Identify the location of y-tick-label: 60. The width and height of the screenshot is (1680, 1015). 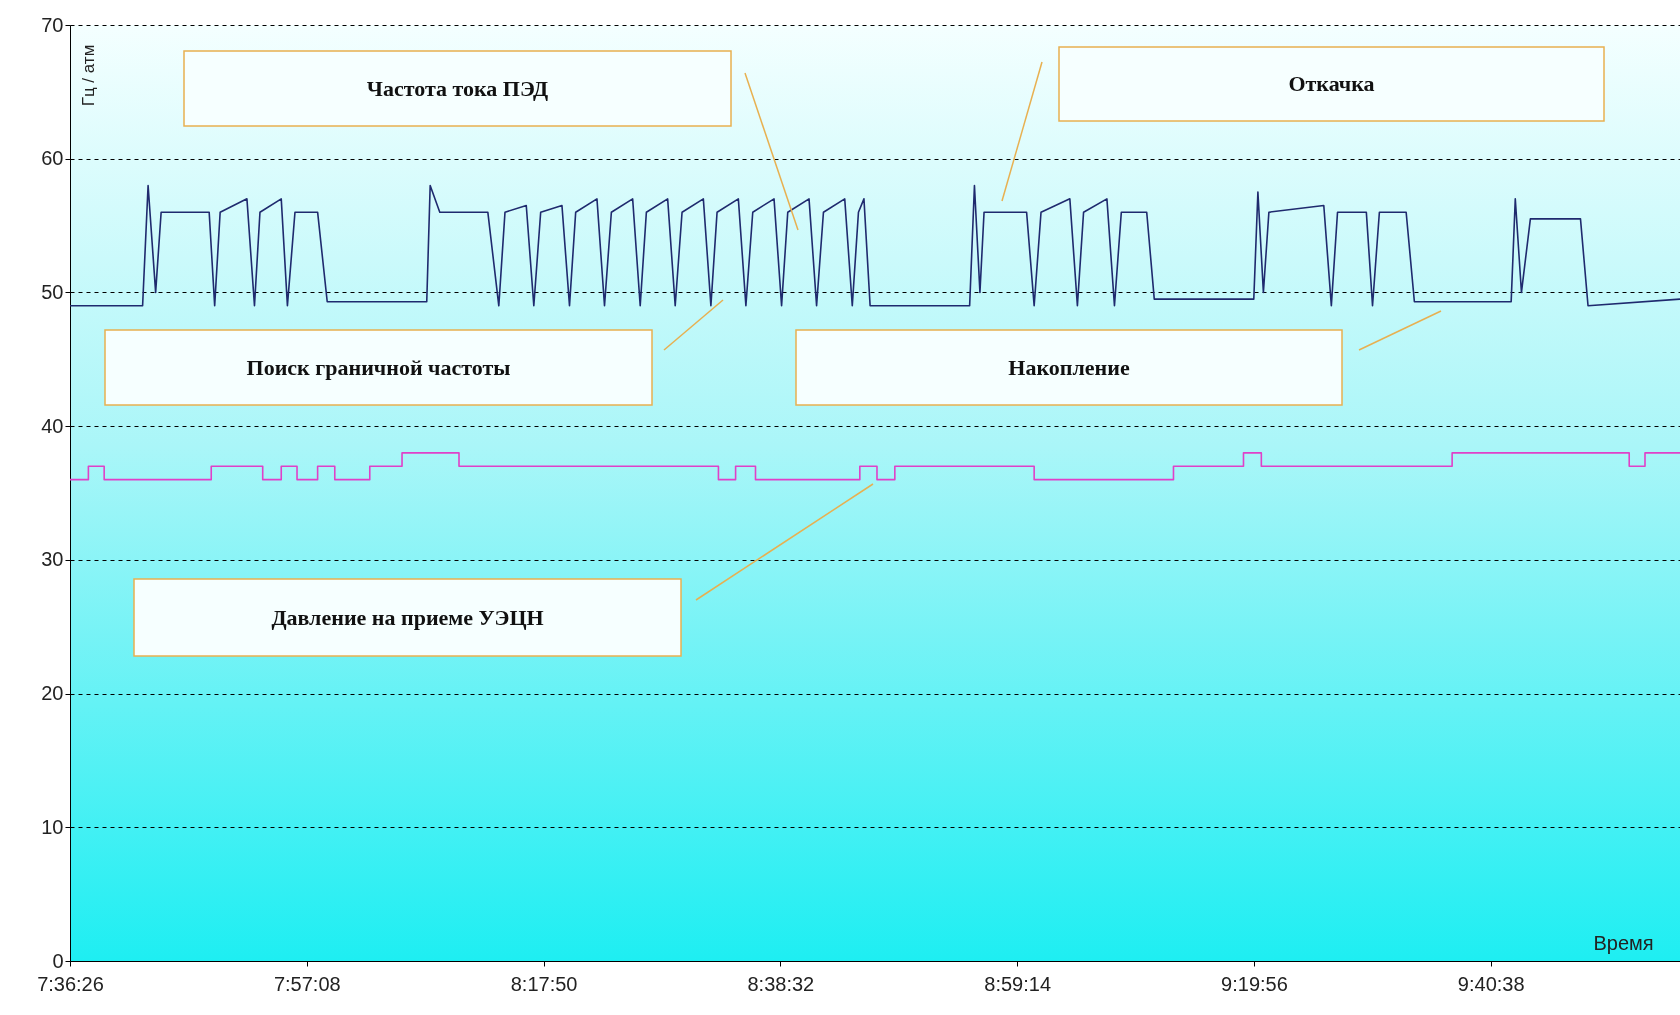
(52, 158).